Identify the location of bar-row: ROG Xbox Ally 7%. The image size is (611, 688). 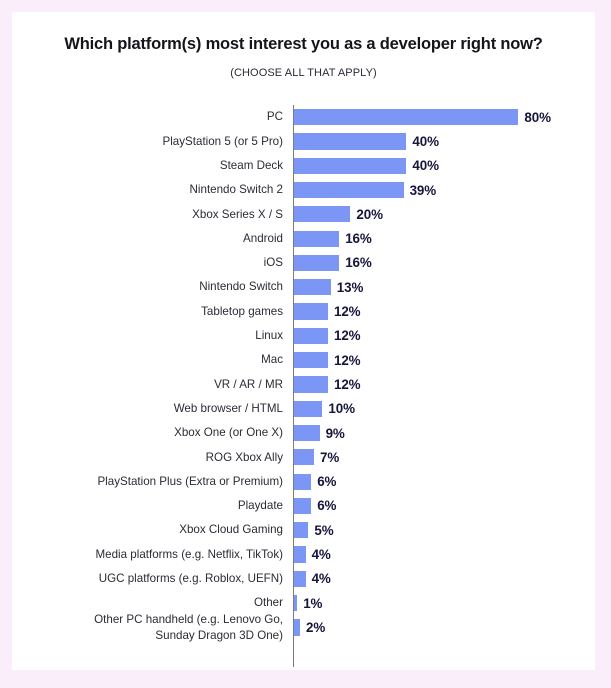
(303, 457).